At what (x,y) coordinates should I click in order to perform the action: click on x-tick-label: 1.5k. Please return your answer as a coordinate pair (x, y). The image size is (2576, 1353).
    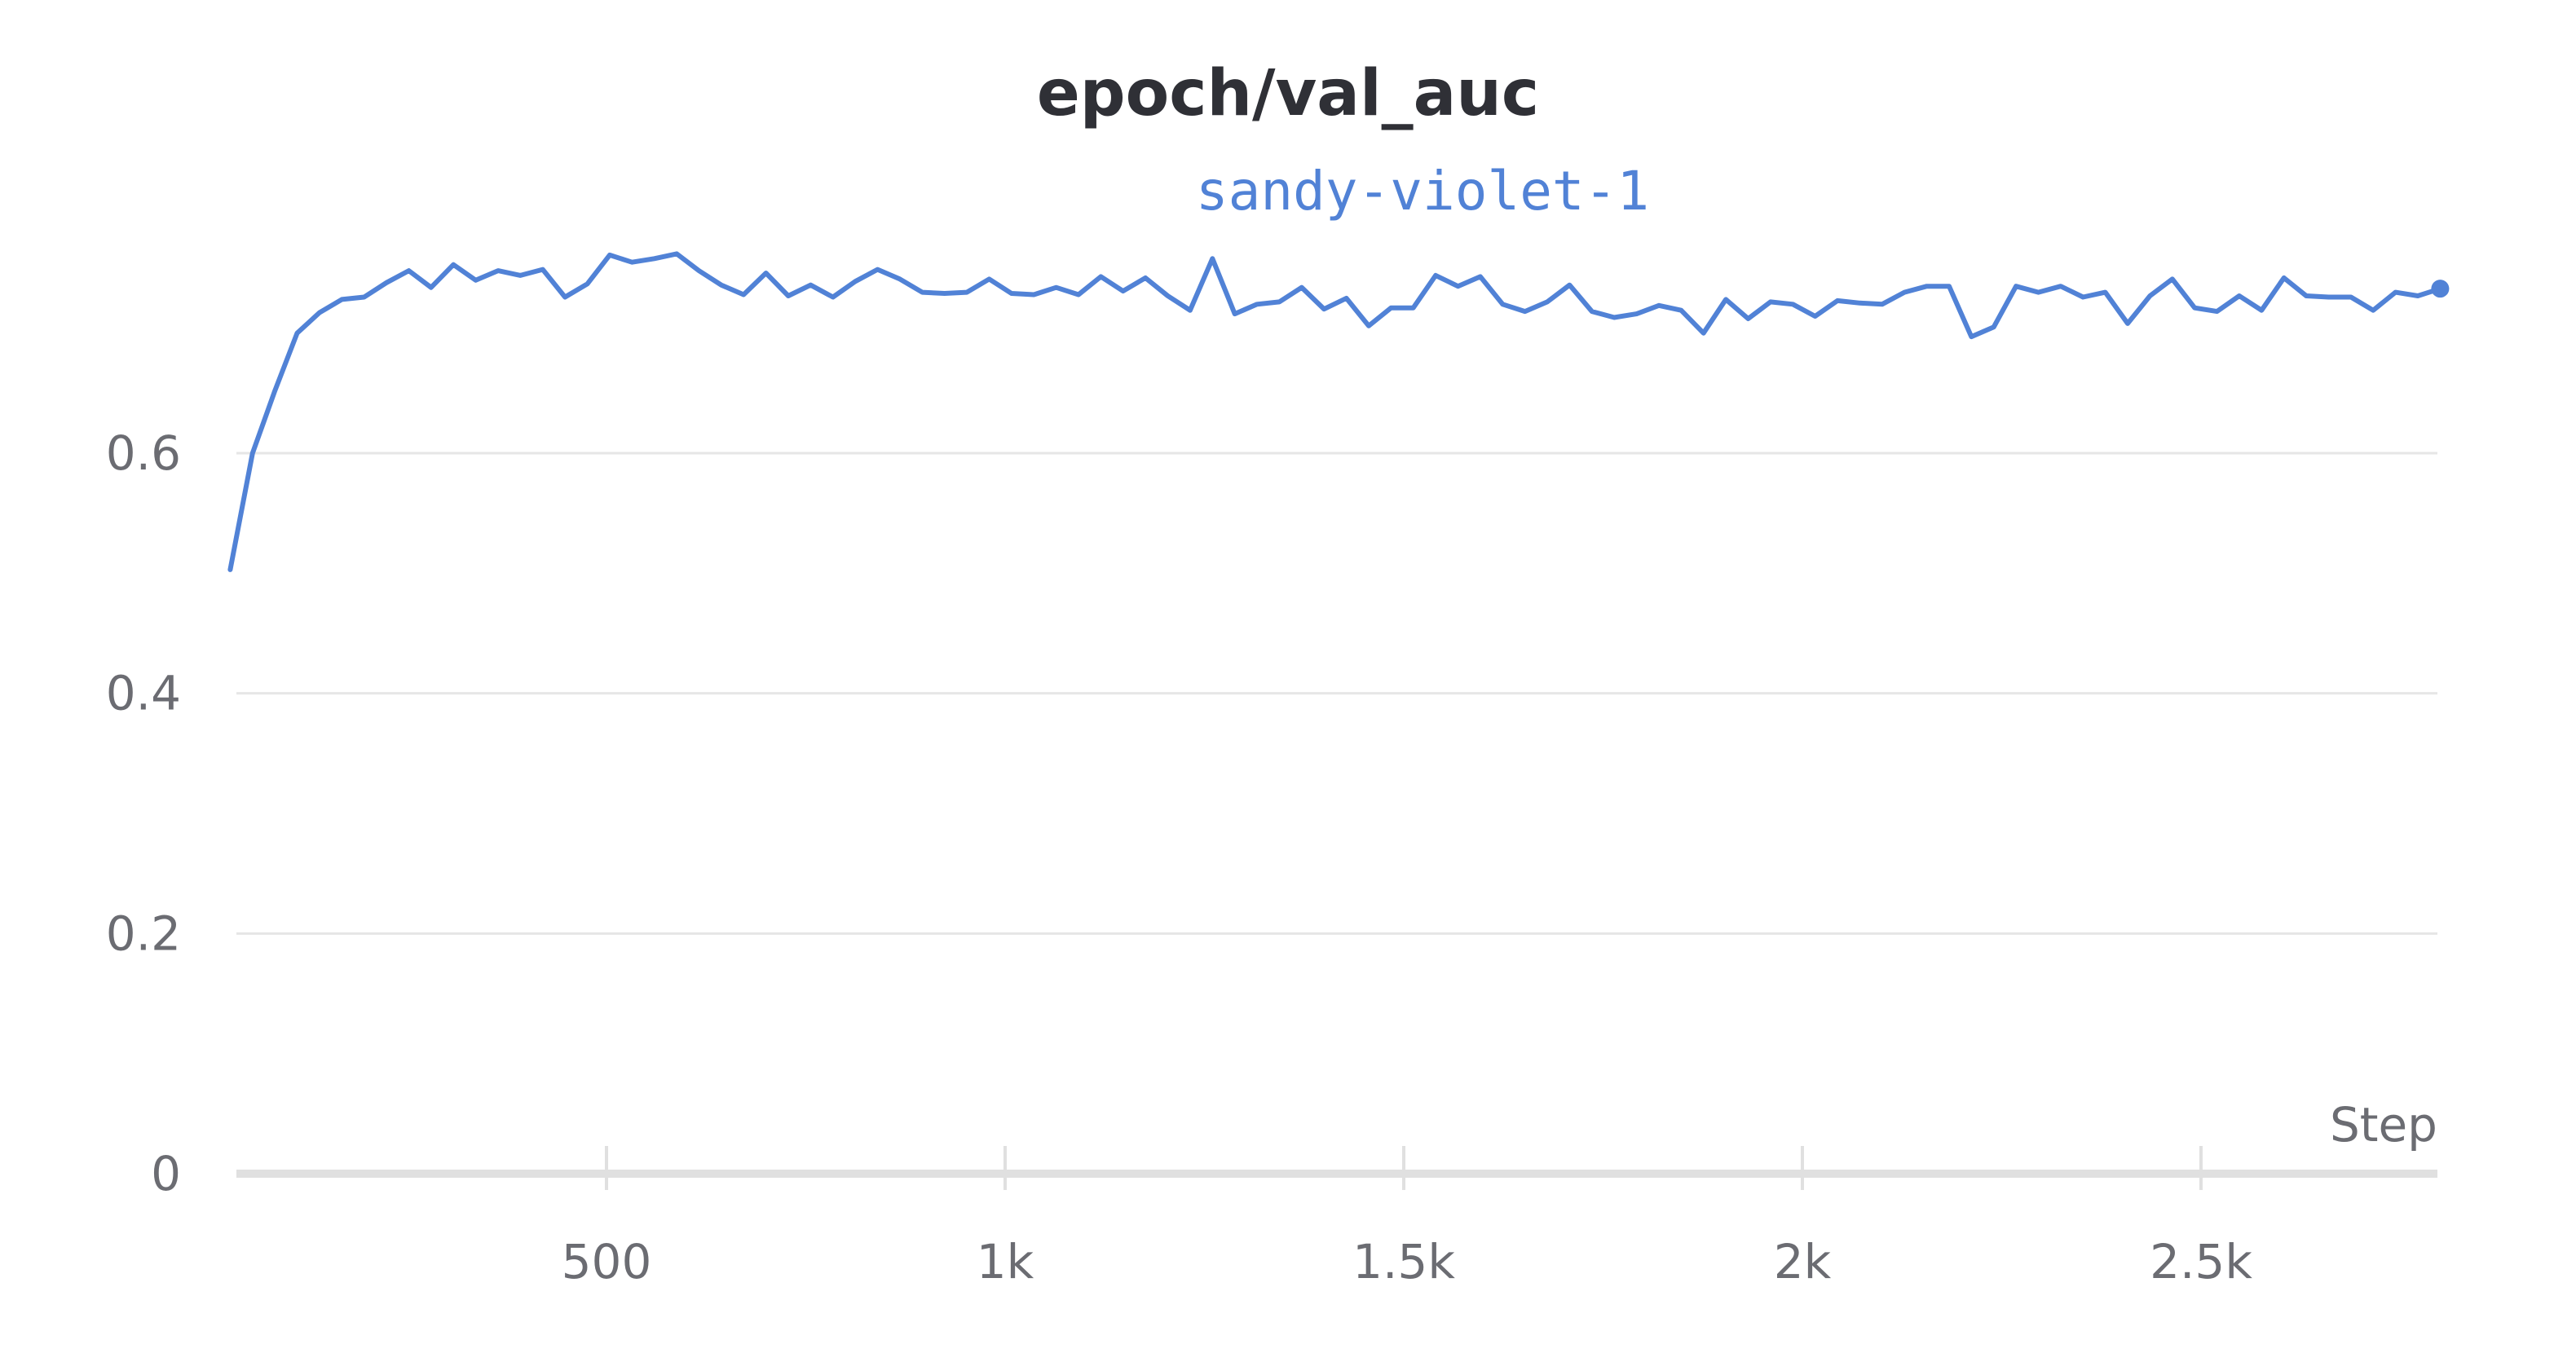
    Looking at the image, I should click on (1403, 1261).